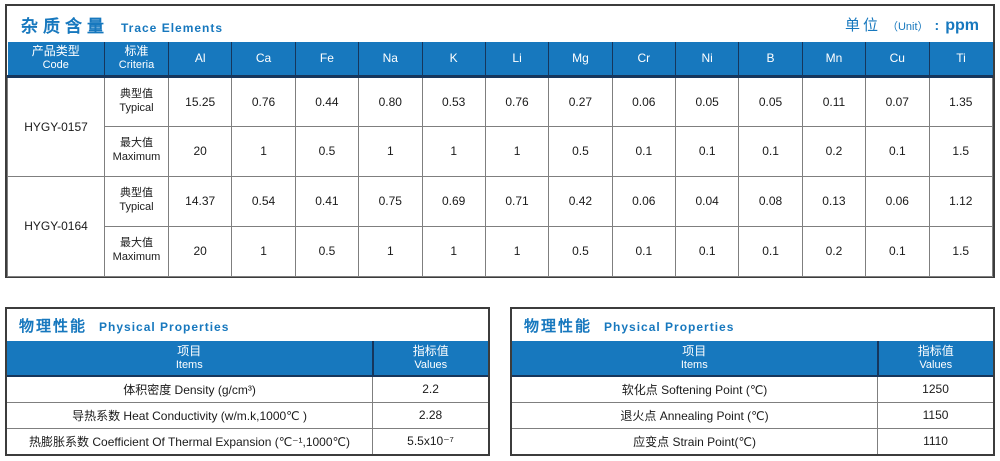  Describe the element at coordinates (56, 60) in the screenshot. I see `code-column-header: 产品类型 Code` at that location.